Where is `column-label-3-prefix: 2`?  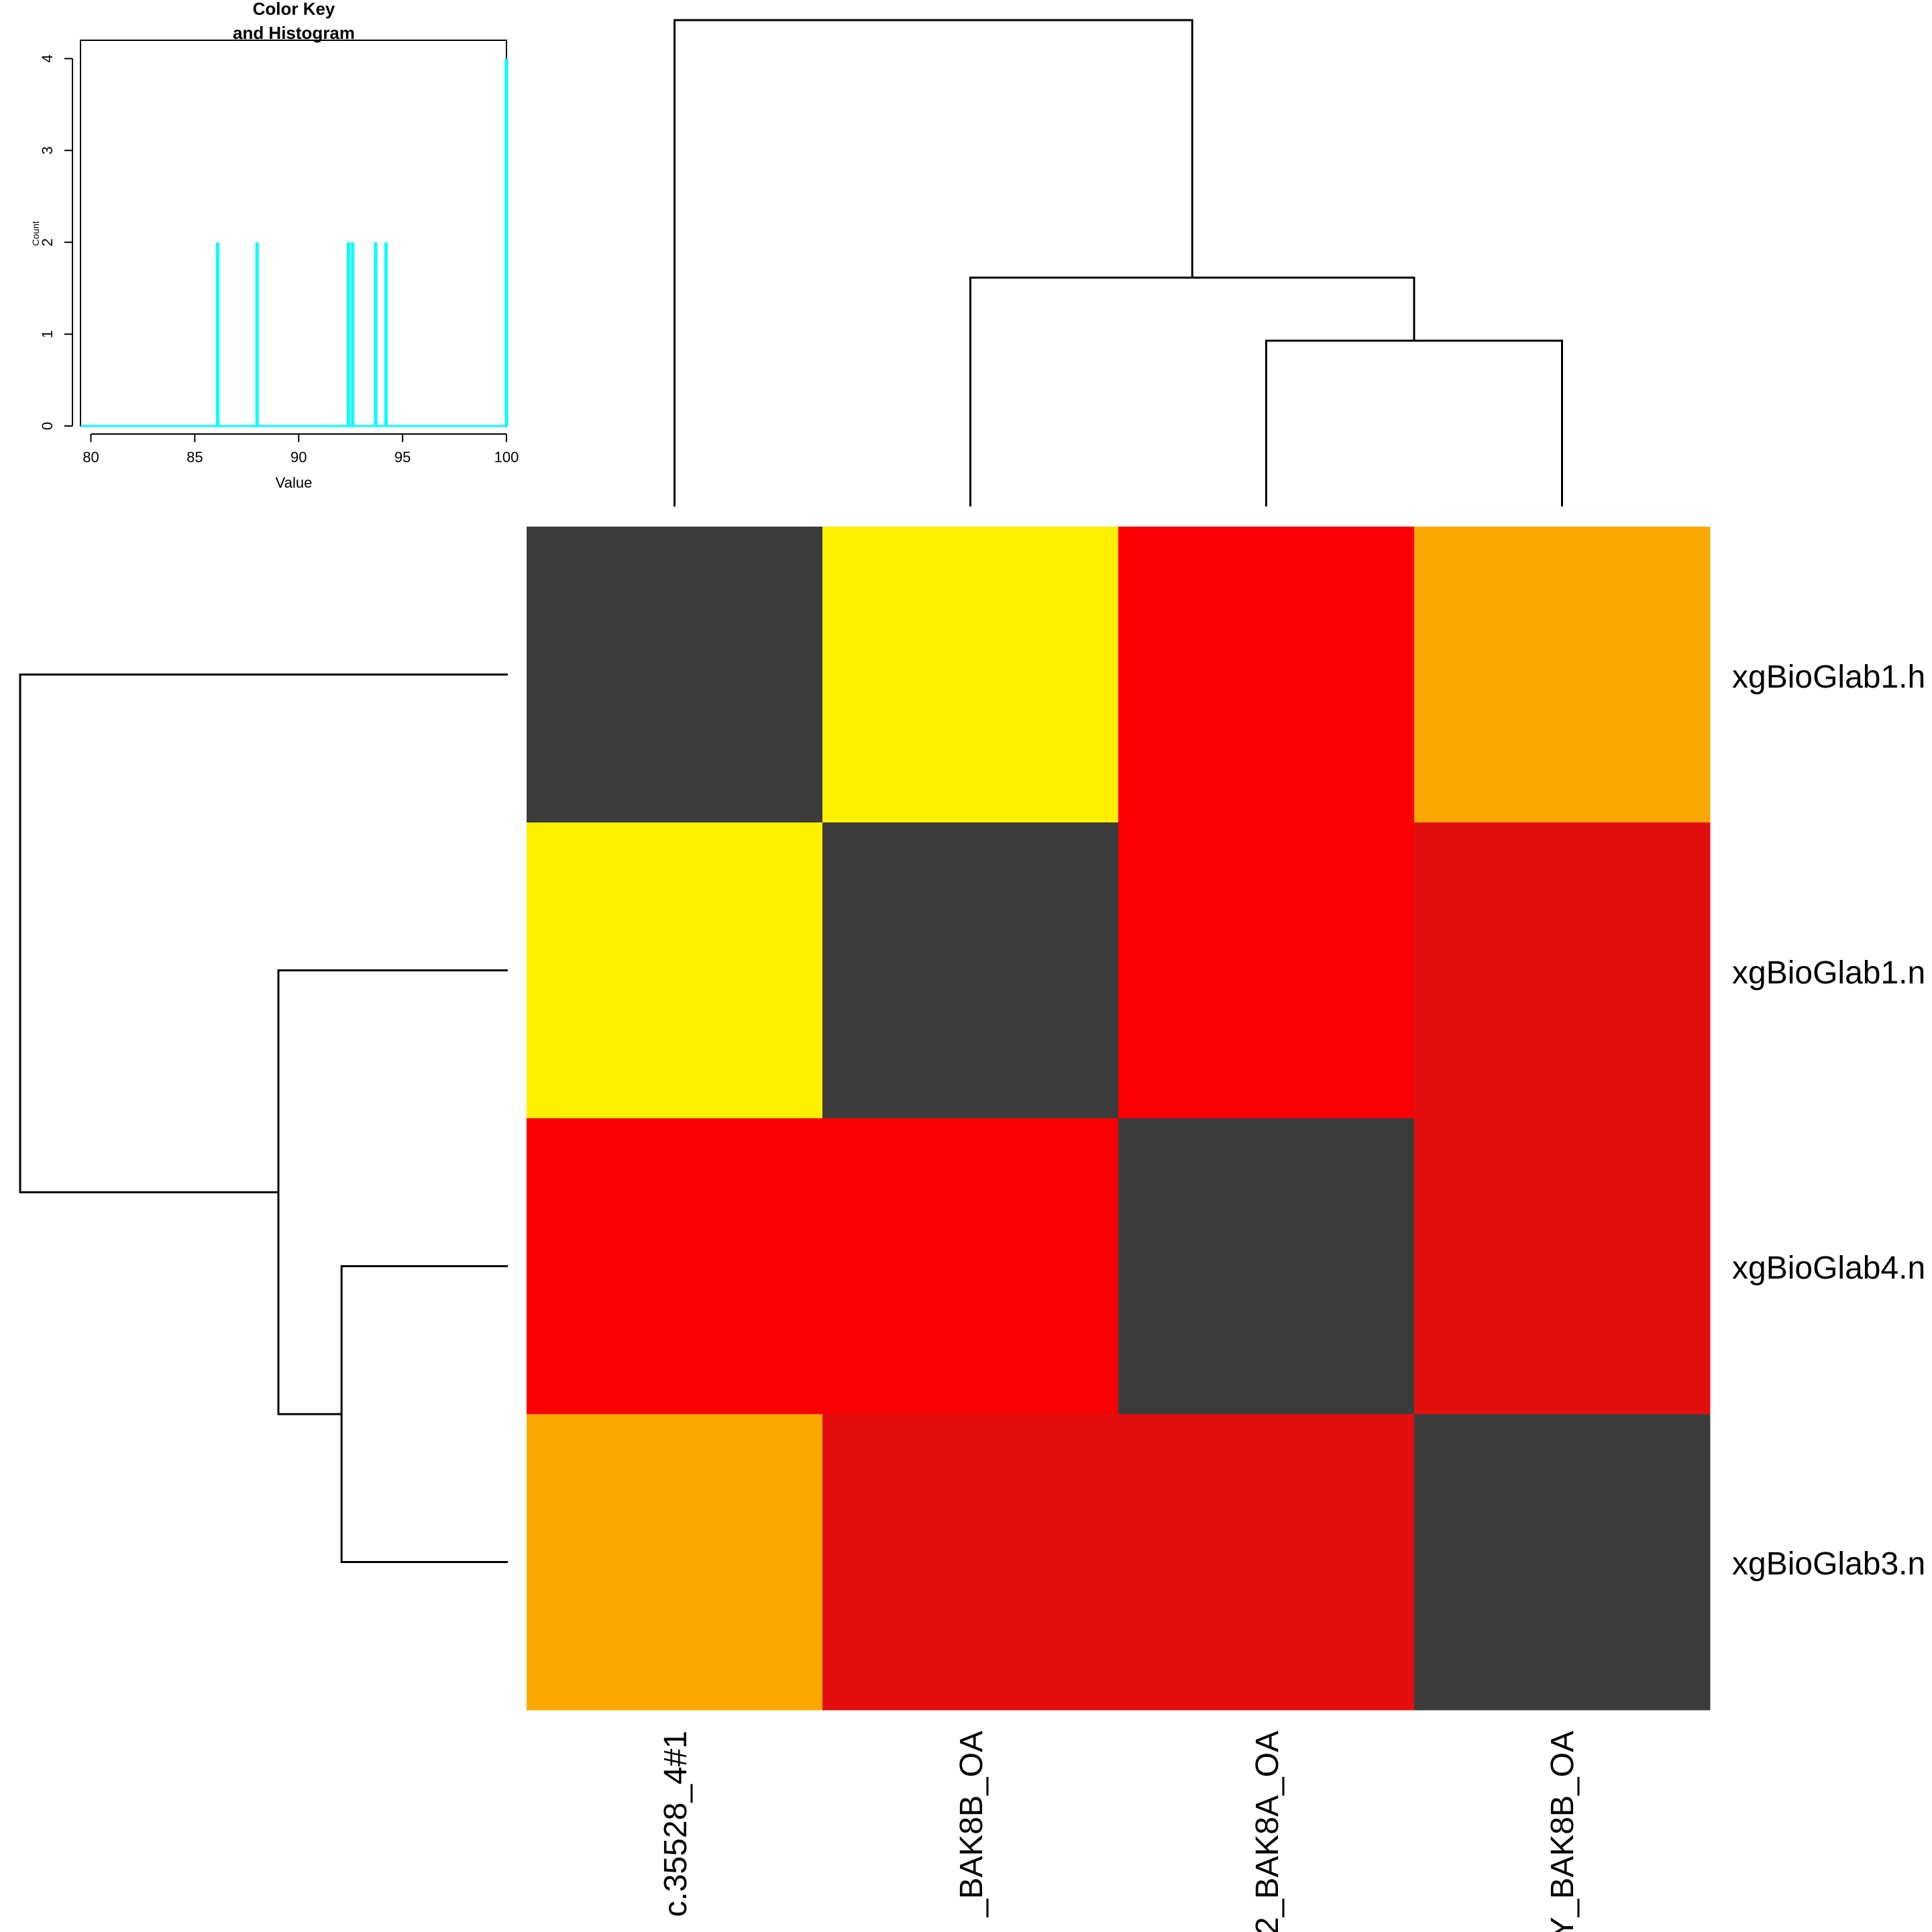 column-label-3-prefix: 2 is located at coordinates (1267, 1924).